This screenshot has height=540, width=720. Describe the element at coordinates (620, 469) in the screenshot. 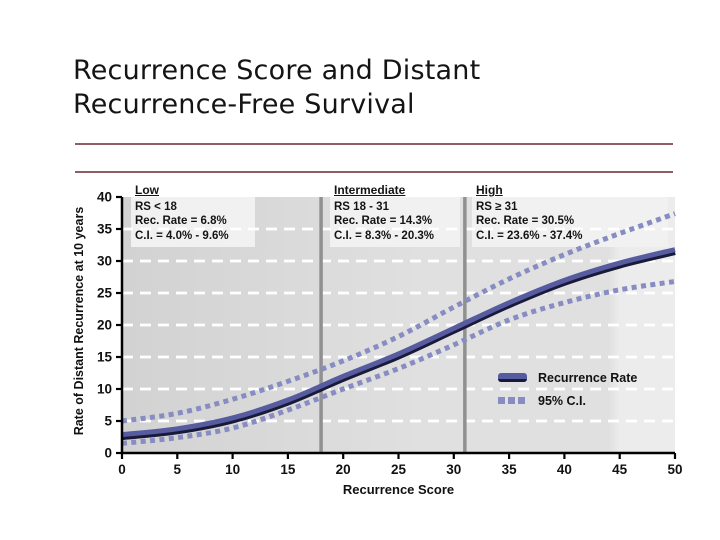

I see `svg-text: 45` at that location.